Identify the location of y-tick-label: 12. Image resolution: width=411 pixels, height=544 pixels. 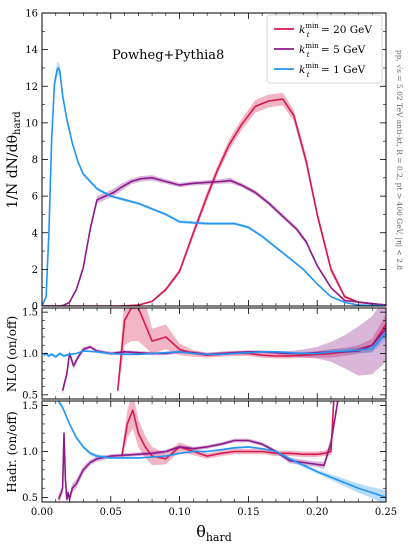
(31, 87).